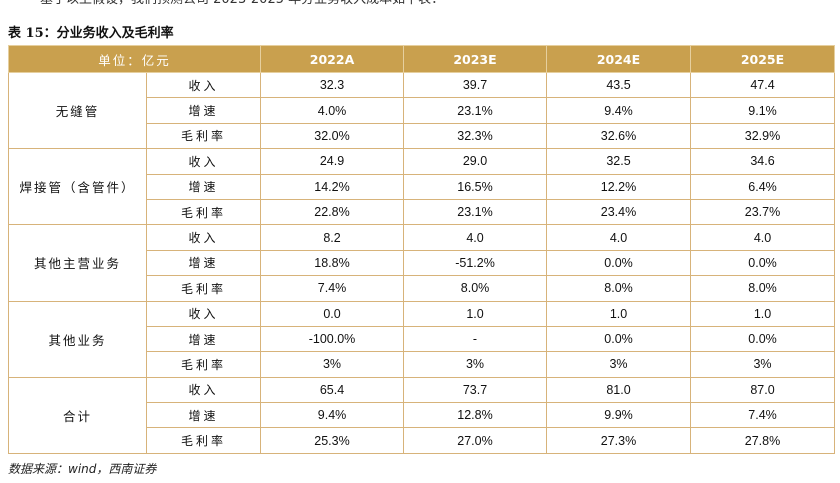  Describe the element at coordinates (475, 440) in the screenshot. I see `value-cell: 27.0%` at that location.